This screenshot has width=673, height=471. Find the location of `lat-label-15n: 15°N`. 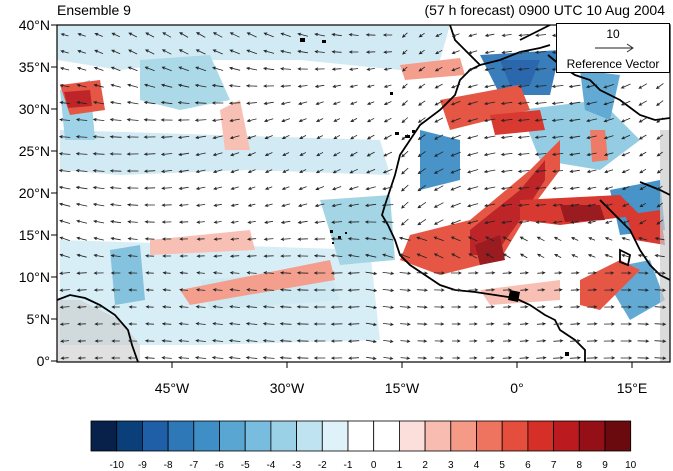

lat-label-15n: 15°N is located at coordinates (34, 235).